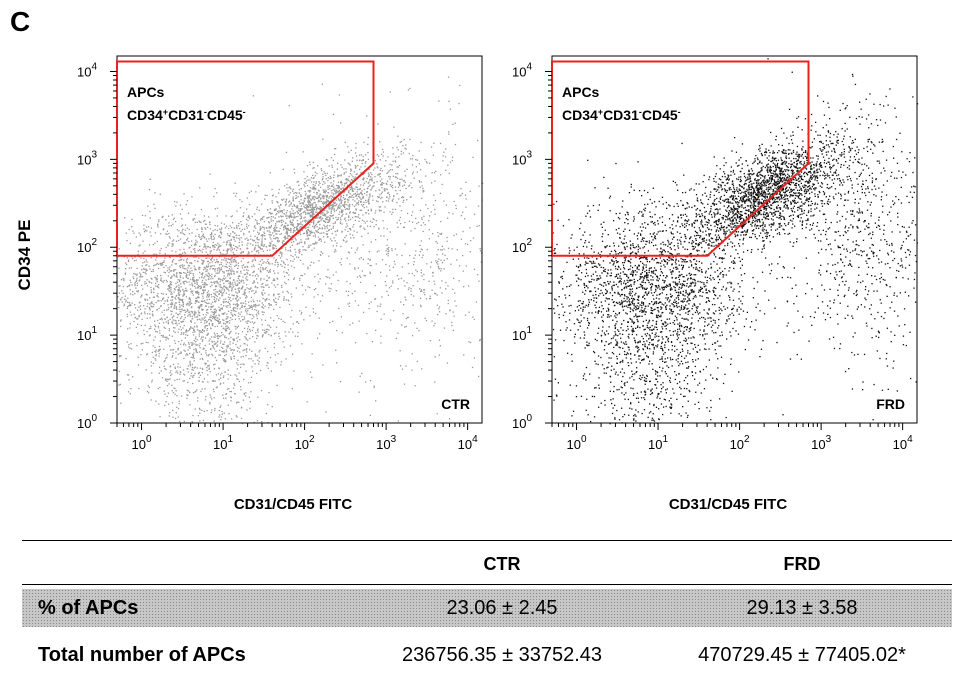  Describe the element at coordinates (502, 564) in the screenshot. I see `column-header-ctr: CTR` at that location.